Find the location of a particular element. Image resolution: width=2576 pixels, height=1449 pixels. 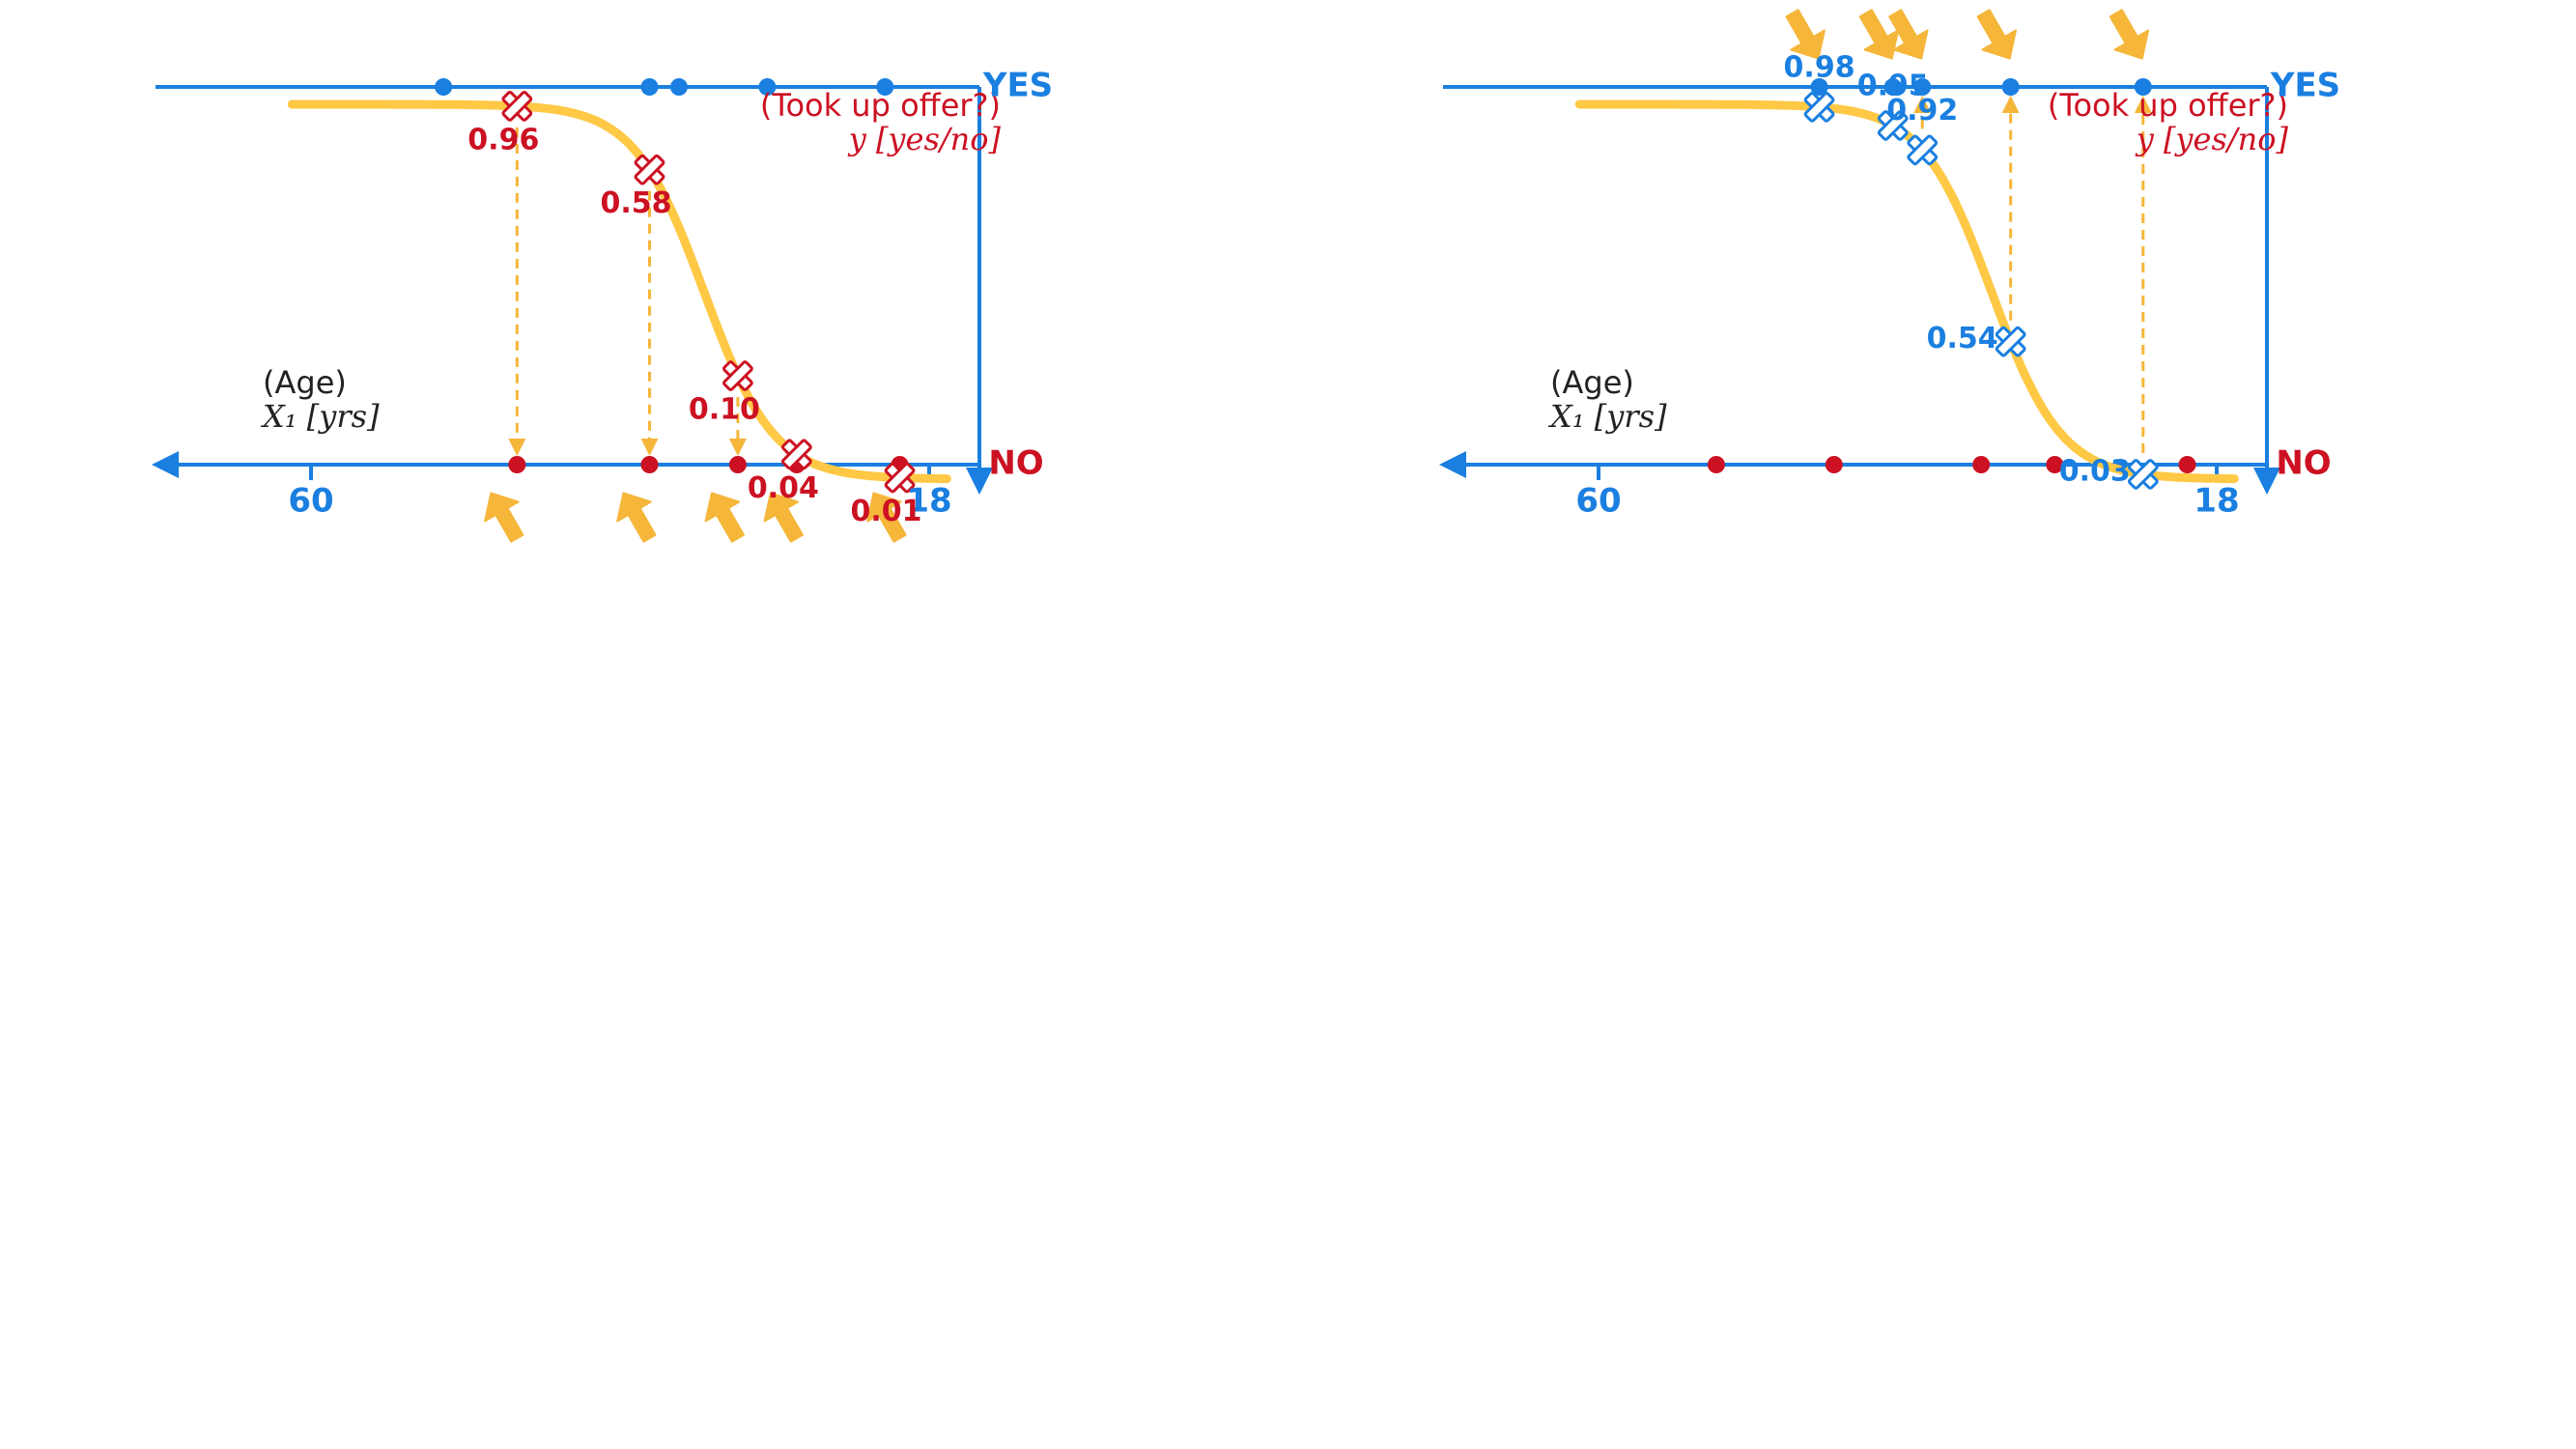

probability-label: 0.92 is located at coordinates (1922, 111).